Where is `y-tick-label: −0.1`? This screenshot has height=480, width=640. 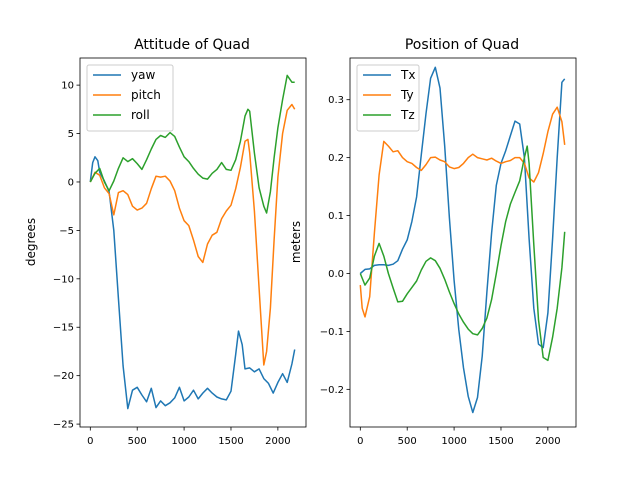
y-tick-label: −0.1 is located at coordinates (332, 332).